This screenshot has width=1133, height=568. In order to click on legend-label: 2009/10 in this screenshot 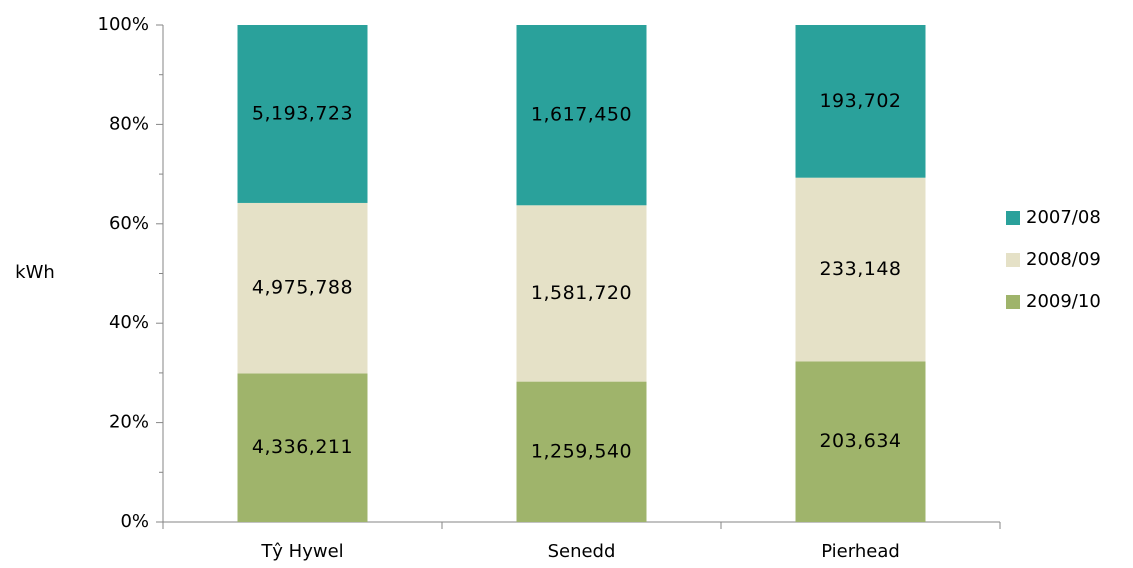, I will do `click(1063, 301)`.